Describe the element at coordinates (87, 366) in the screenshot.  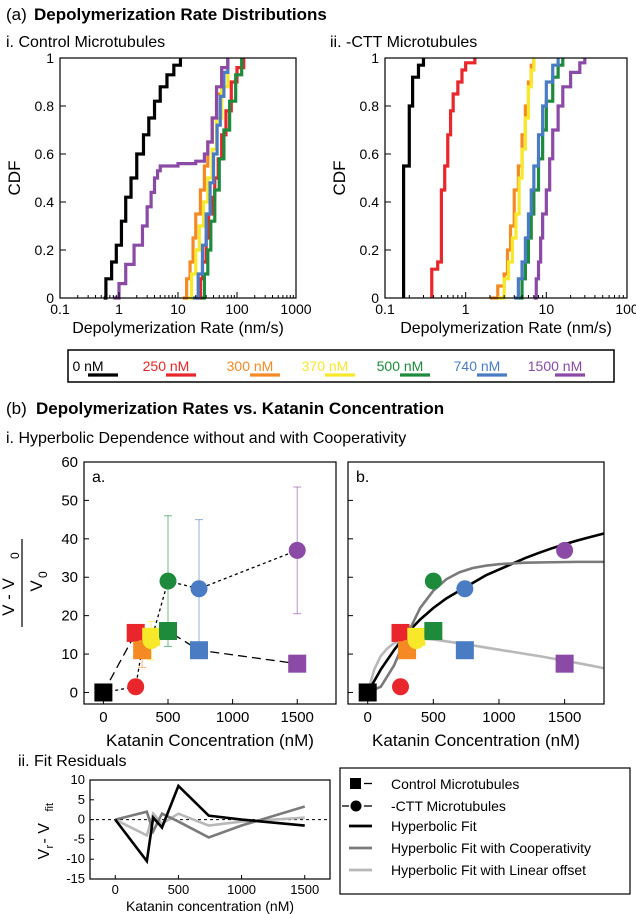
I see `legend-item-0nM: 0 nM` at that location.